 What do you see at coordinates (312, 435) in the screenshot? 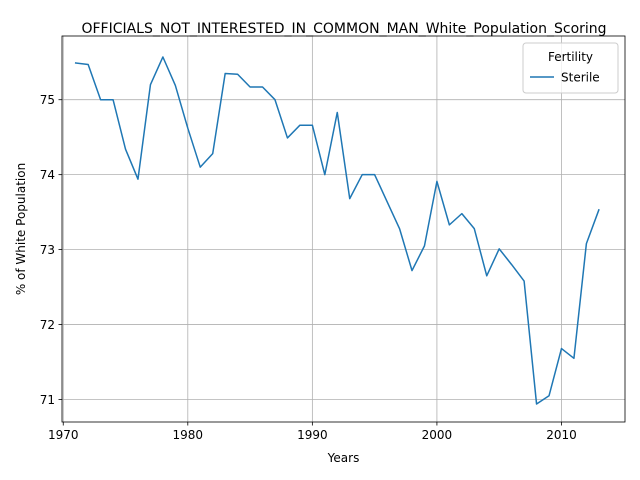
I see `x-tick-label: 1990` at bounding box center [312, 435].